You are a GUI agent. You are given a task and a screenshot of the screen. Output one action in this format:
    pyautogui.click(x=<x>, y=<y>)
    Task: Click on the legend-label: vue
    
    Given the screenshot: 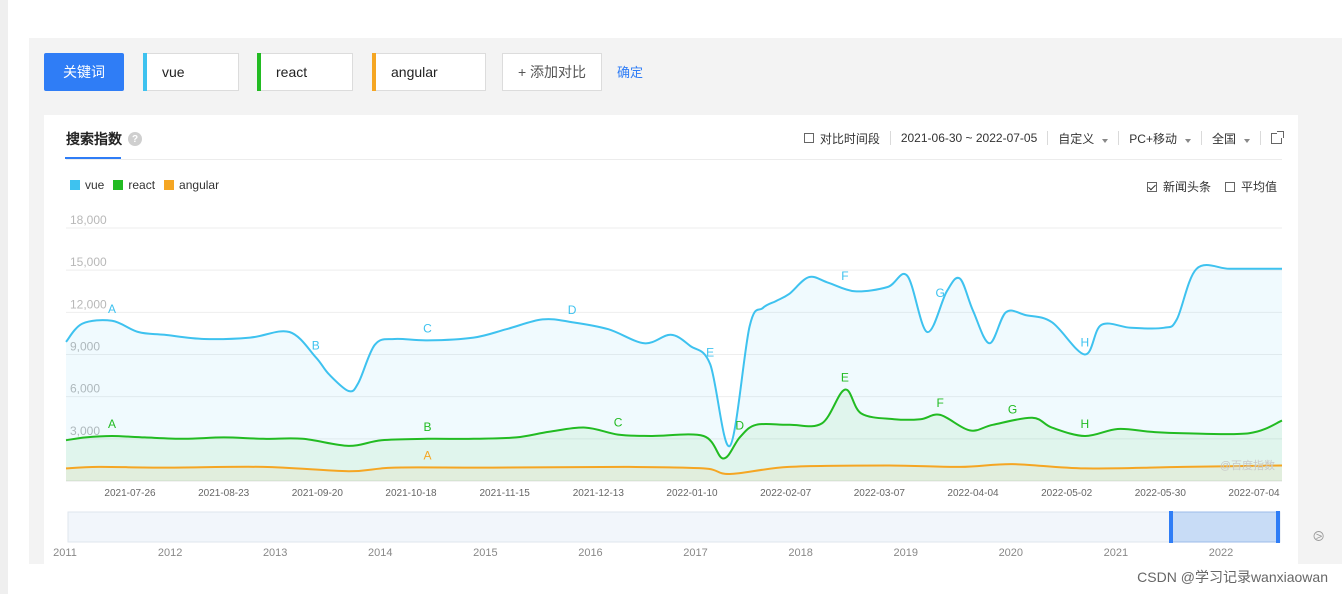 What is the action you would take?
    pyautogui.click(x=95, y=185)
    